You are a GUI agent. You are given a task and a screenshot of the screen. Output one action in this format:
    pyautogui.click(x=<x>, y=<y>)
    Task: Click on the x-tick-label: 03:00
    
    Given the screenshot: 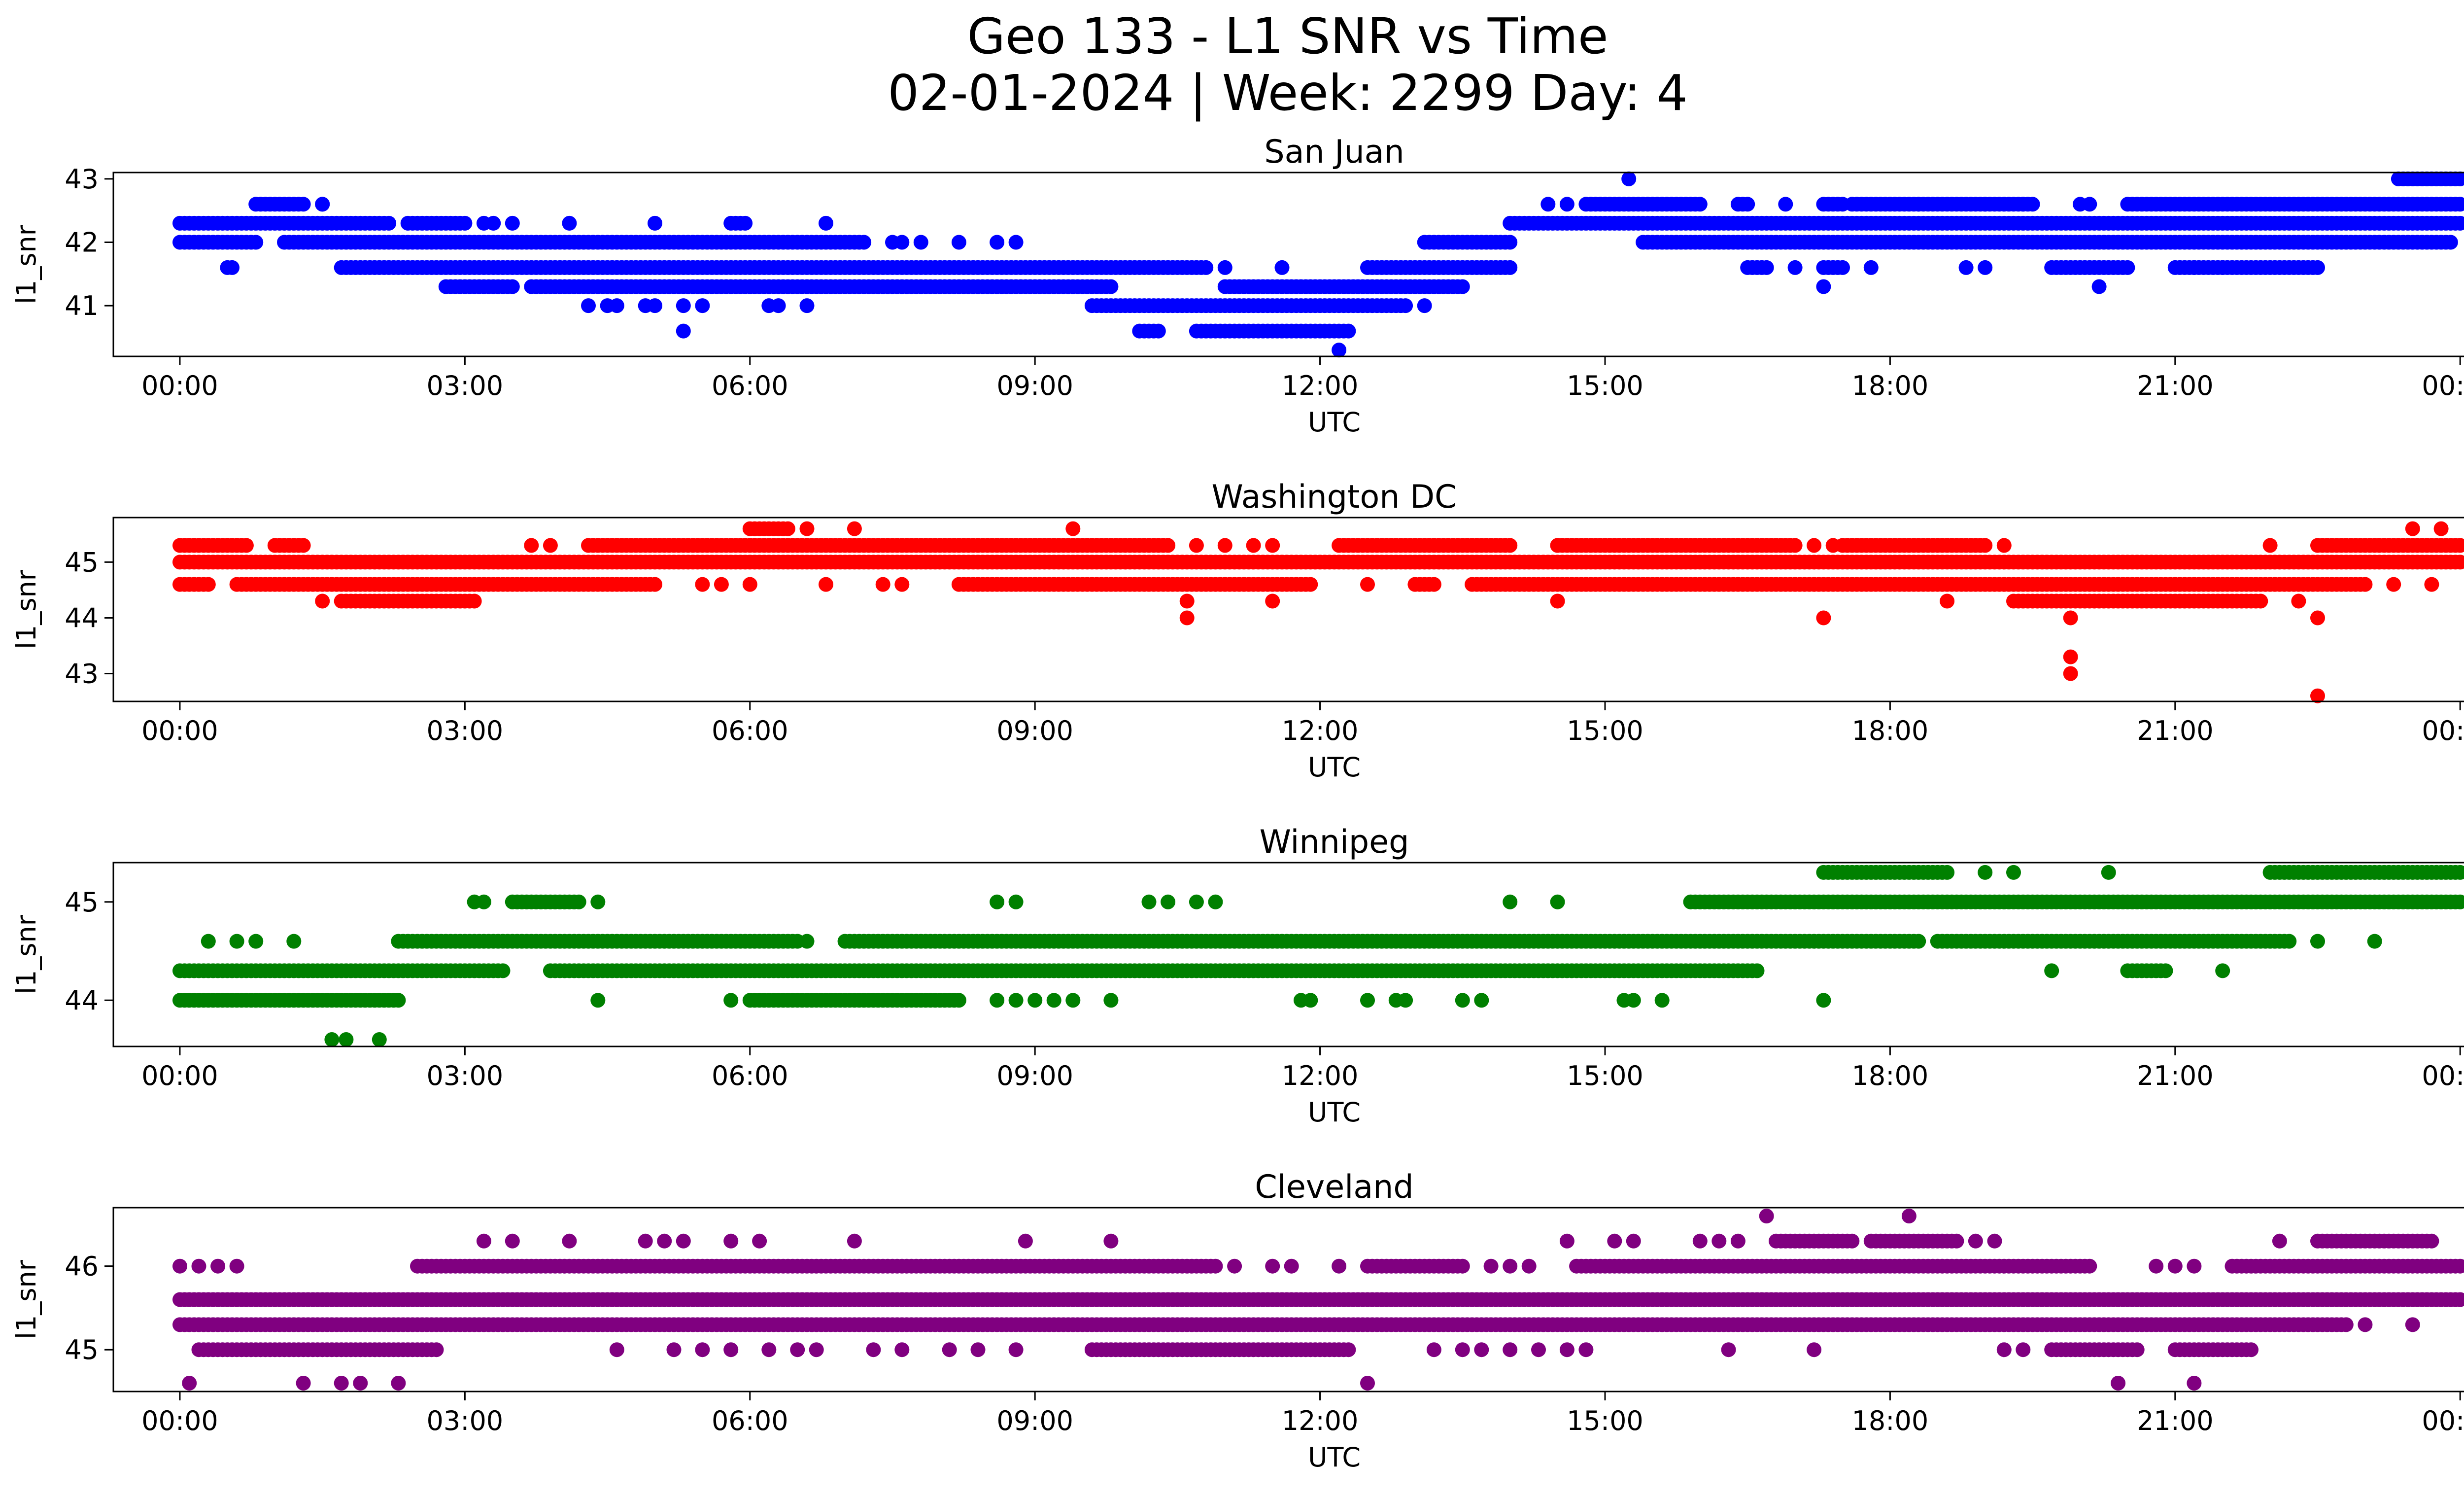 What is the action you would take?
    pyautogui.click(x=465, y=1075)
    